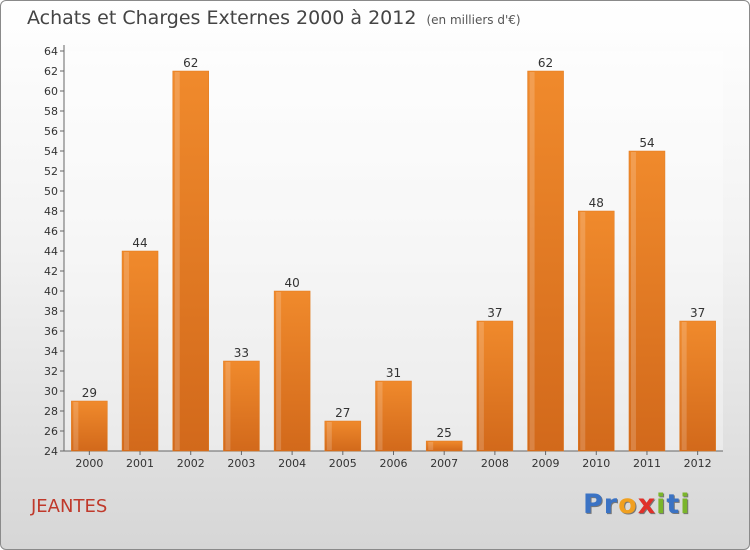  Describe the element at coordinates (51, 411) in the screenshot. I see `y-tick-label: 28` at that location.